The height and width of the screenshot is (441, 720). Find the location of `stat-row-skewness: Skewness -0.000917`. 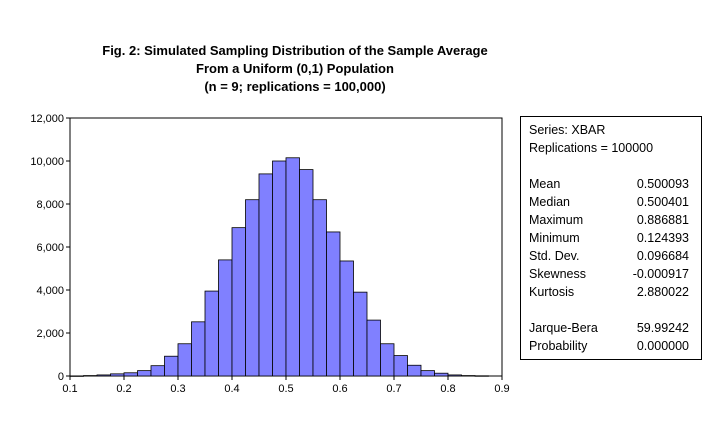

stat-row-skewness: Skewness -0.000917 is located at coordinates (609, 276).